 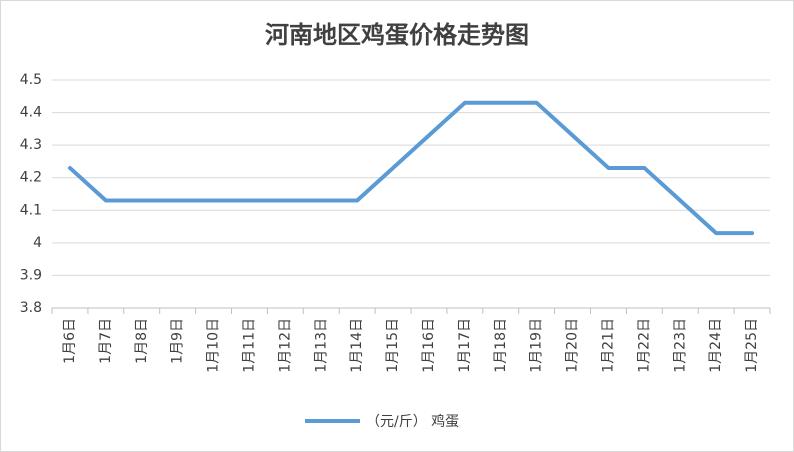 I want to click on x-tick-label: 1月6日, so click(x=70, y=341).